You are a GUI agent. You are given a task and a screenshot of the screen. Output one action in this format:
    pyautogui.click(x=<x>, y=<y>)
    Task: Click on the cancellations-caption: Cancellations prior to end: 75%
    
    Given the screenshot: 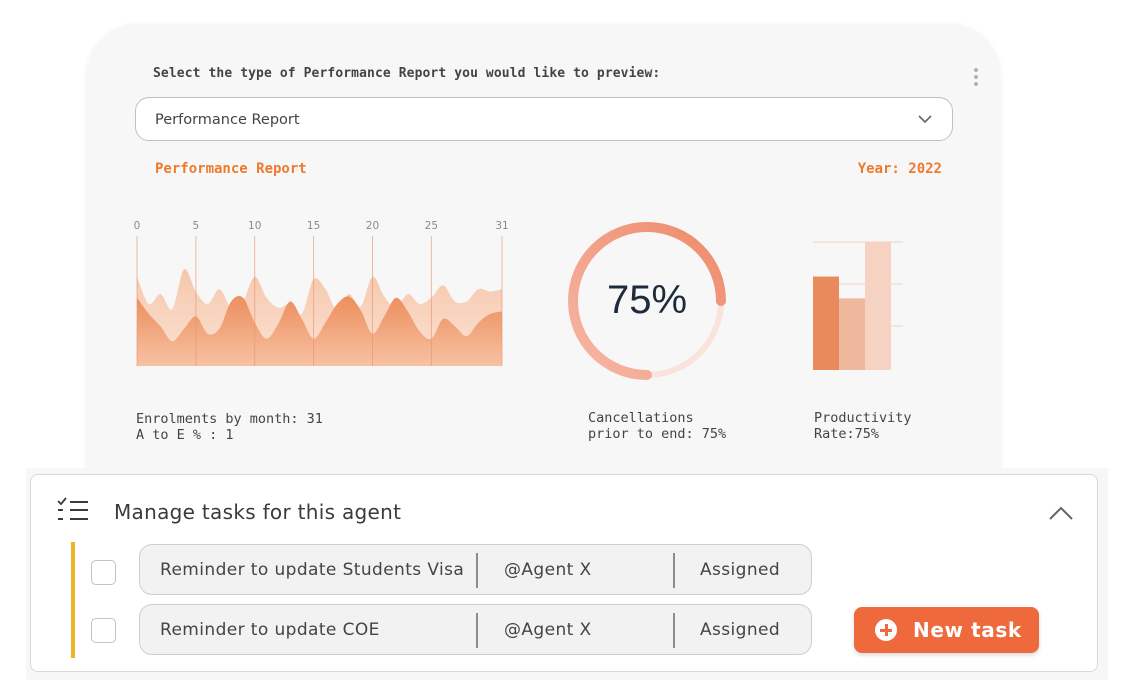 What is the action you would take?
    pyautogui.click(x=657, y=426)
    